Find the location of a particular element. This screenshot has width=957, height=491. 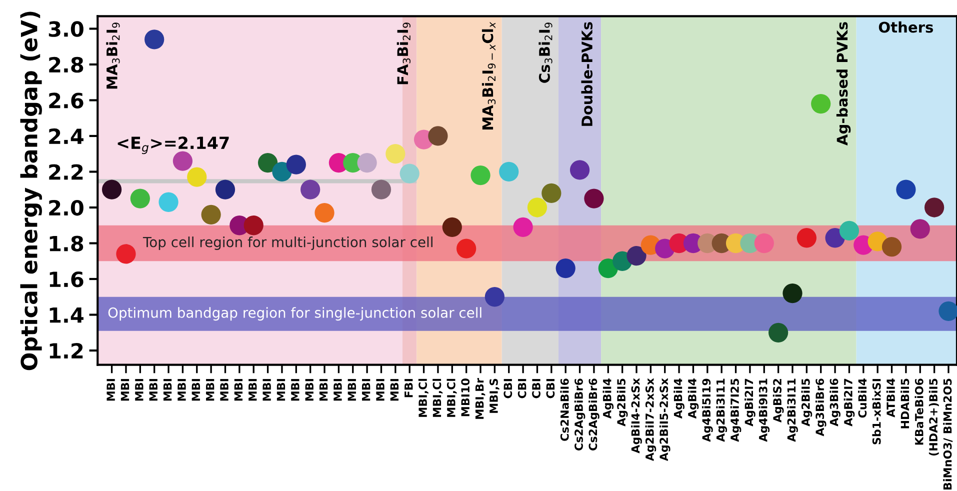

x-tick-label: Cs2NaBiI6 is located at coordinates (564, 409).